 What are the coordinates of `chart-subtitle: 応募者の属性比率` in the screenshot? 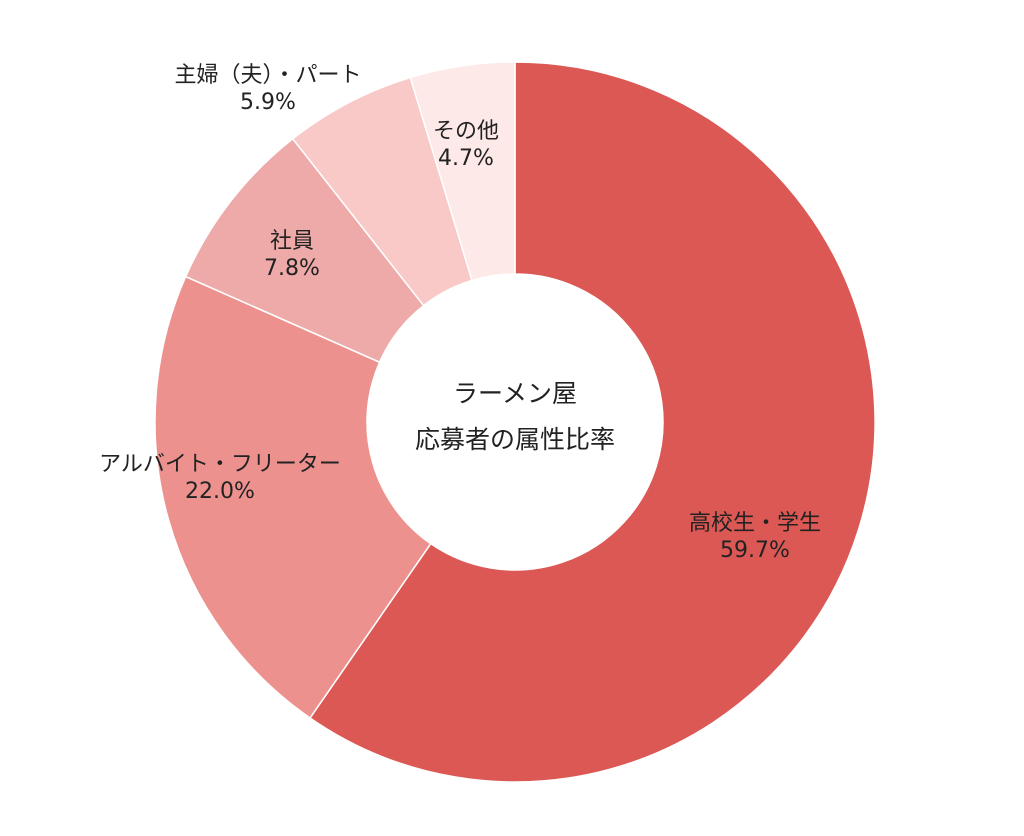 It's located at (515, 439).